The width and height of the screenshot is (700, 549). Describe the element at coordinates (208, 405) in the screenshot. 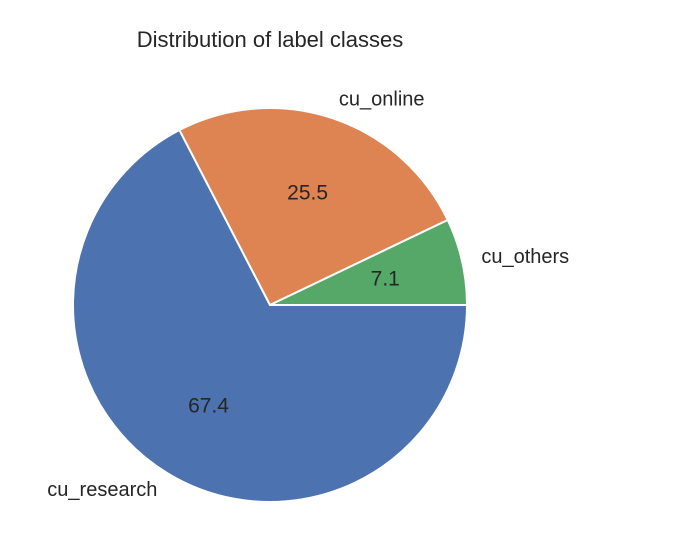

I see `pie-value-label-cu-research: 67.4` at that location.